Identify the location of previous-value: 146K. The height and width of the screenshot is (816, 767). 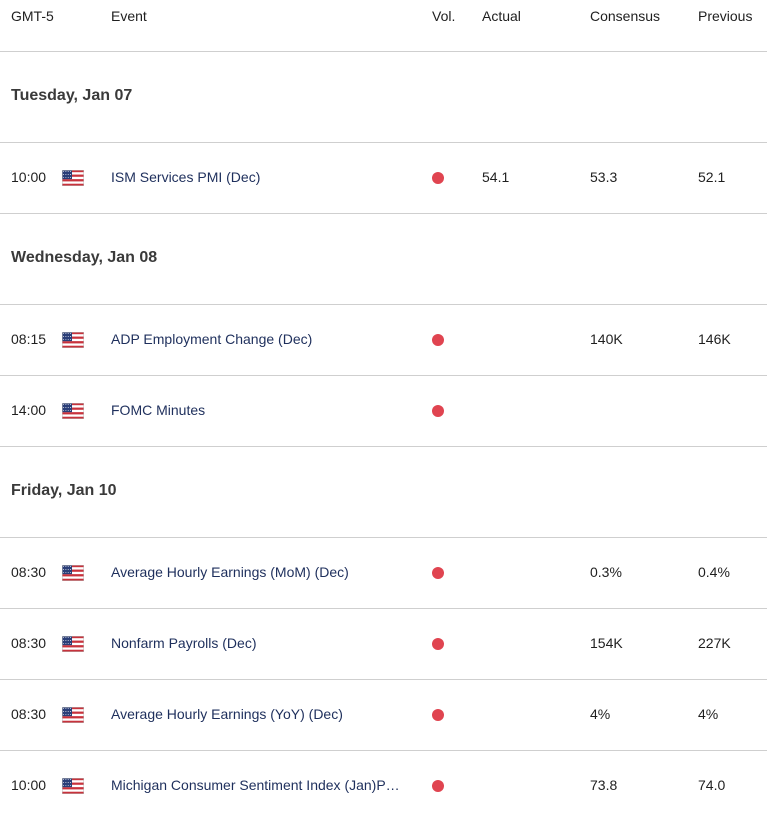
(714, 339).